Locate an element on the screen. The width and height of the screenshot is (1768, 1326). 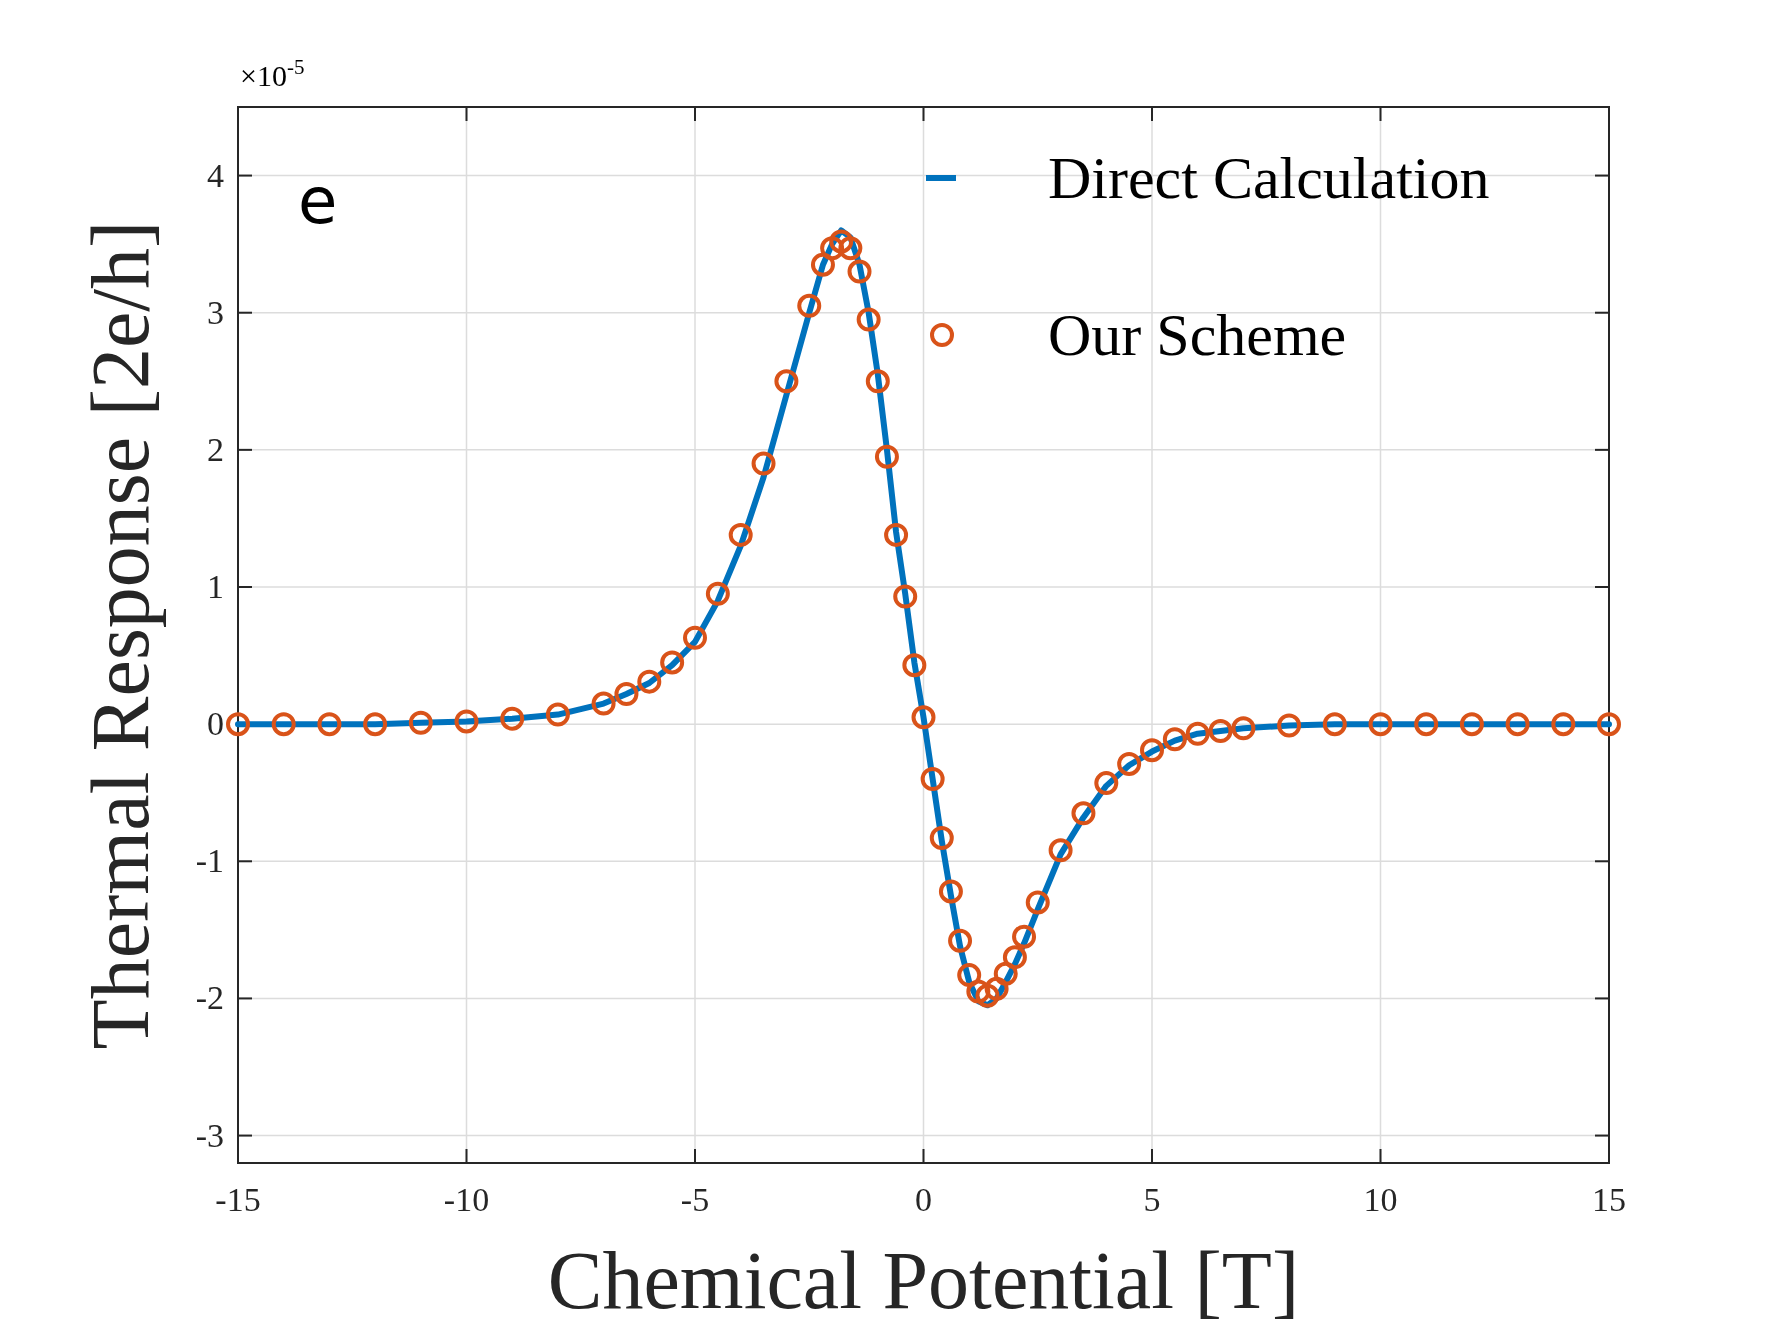
y-axis-title: Thermal Response [2e/h] is located at coordinates (120, 635).